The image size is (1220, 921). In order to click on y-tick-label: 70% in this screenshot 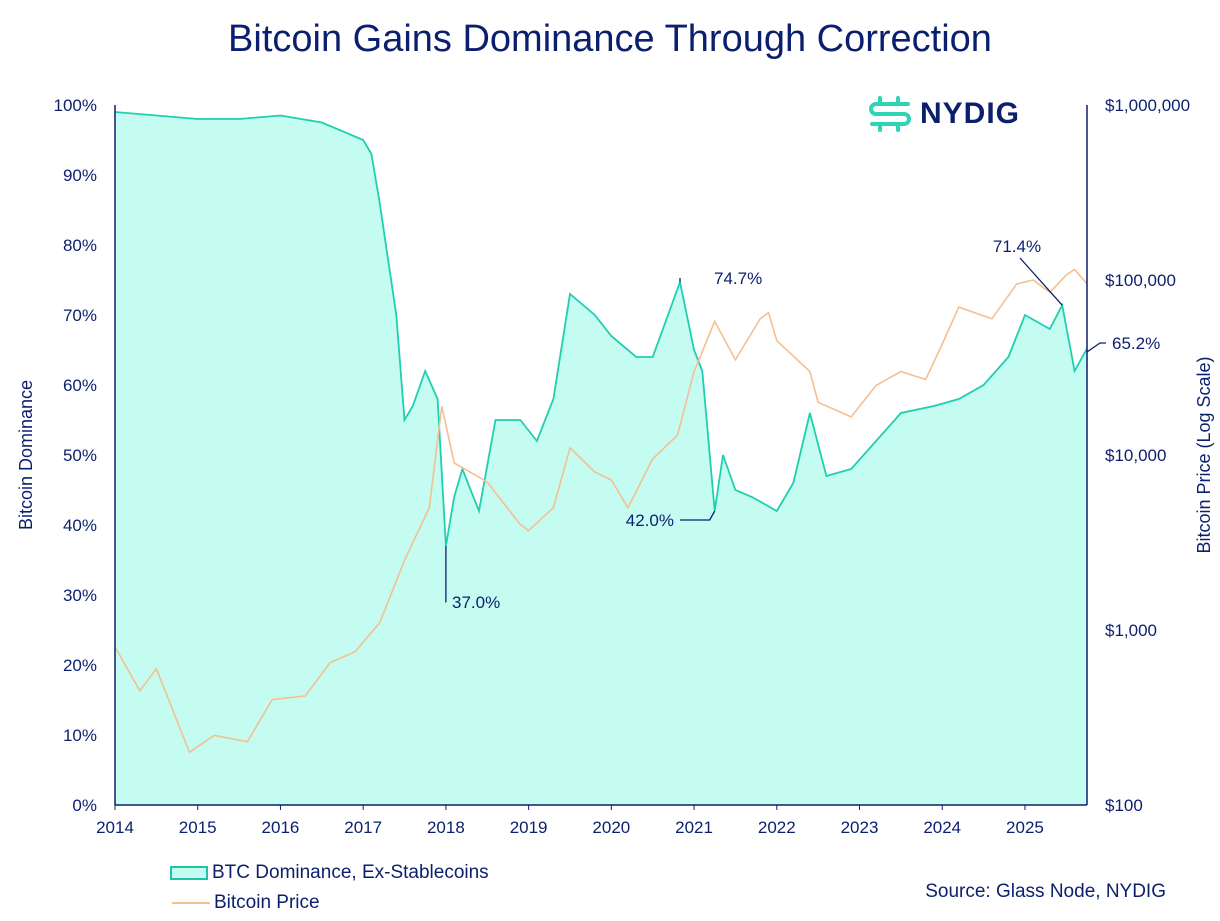, I will do `click(80, 315)`.